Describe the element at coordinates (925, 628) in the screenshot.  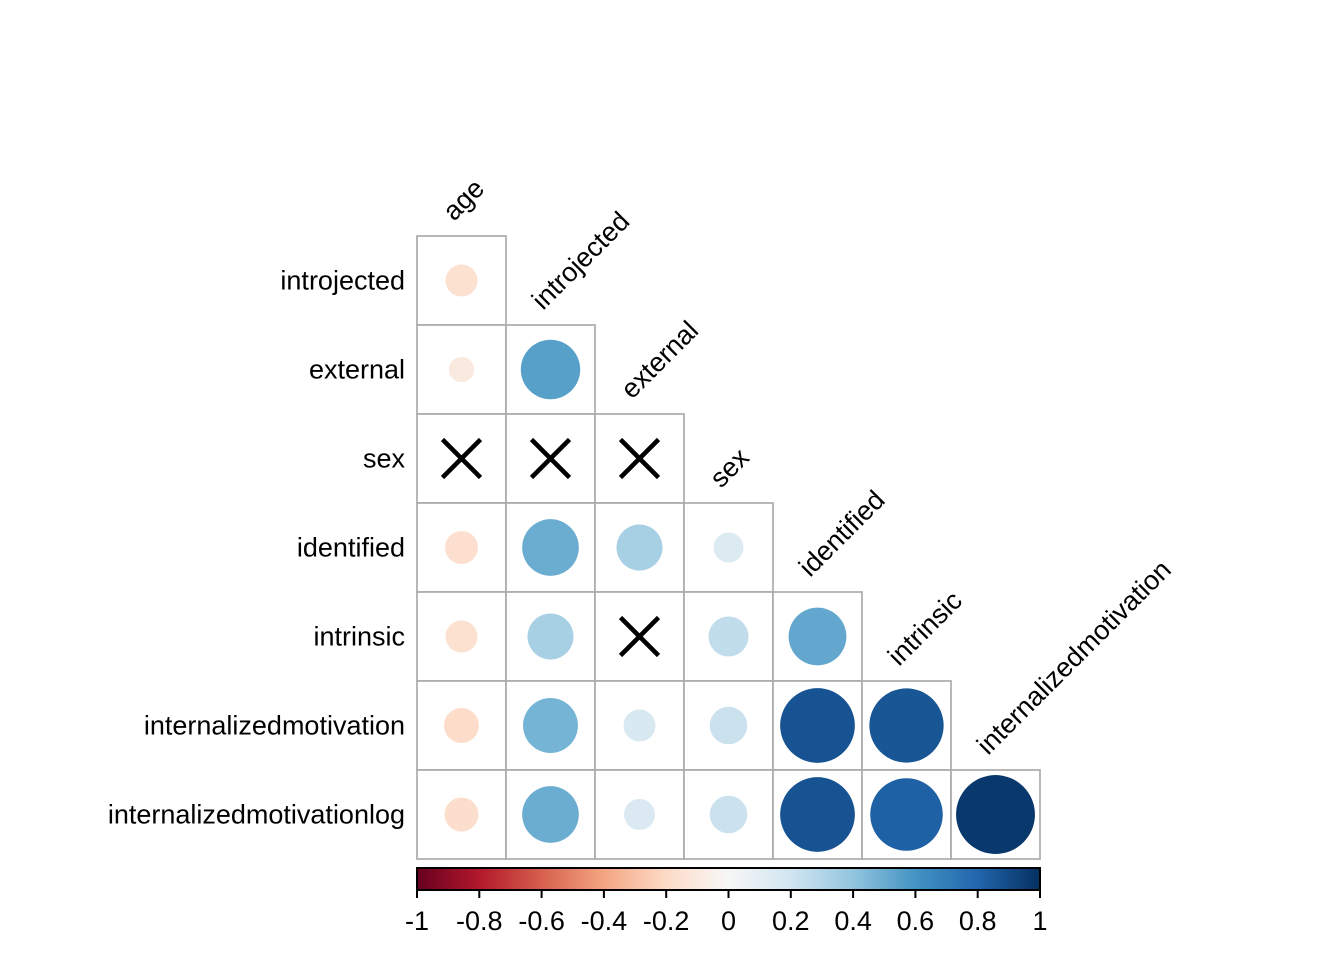
I see `column-label: intrinsic` at that location.